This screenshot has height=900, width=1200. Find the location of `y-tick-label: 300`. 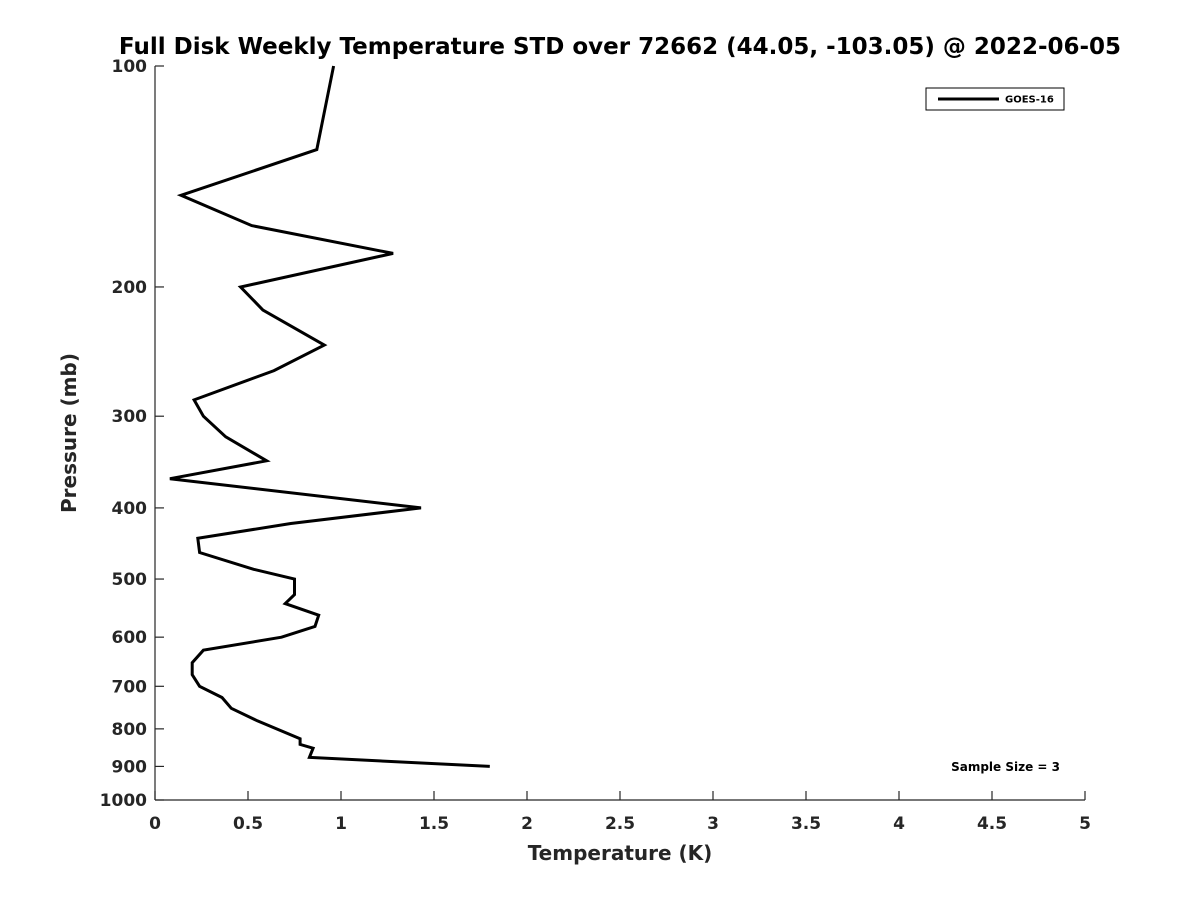

y-tick-label: 300 is located at coordinates (130, 417).